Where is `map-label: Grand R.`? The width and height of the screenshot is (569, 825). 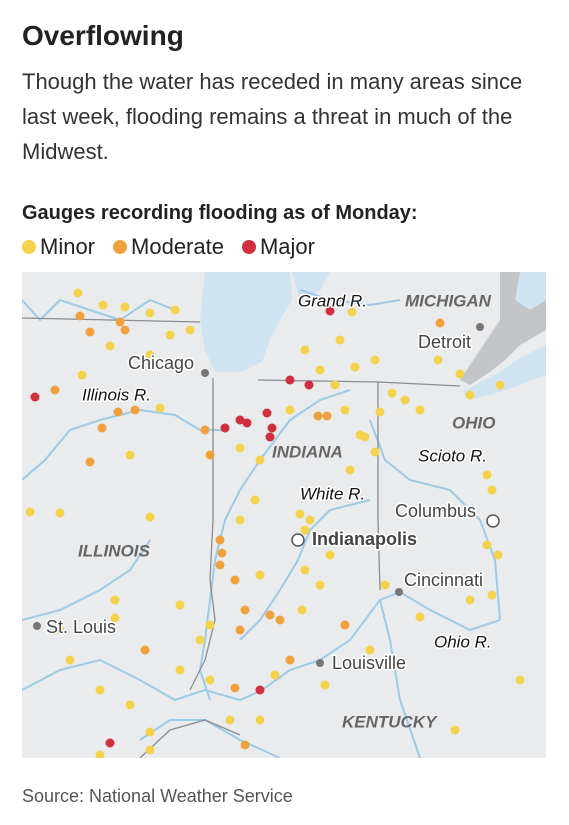 map-label: Grand R. is located at coordinates (332, 300).